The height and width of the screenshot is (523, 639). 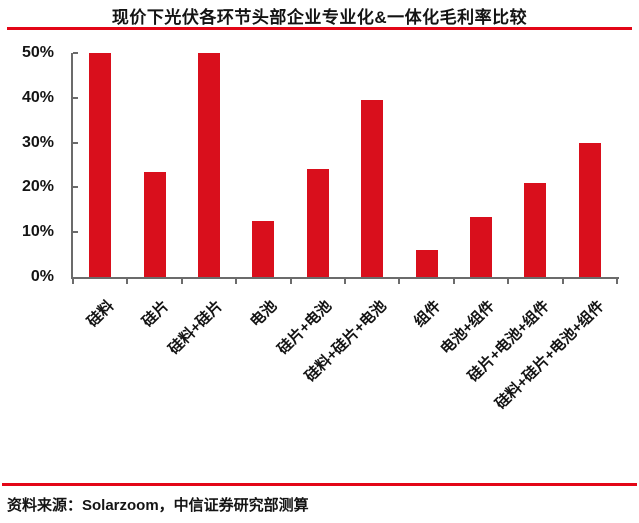 What do you see at coordinates (319, 17) in the screenshot?
I see `chart-title: 现价下光伏各环节头部企业专业化&一体化毛利率比较` at bounding box center [319, 17].